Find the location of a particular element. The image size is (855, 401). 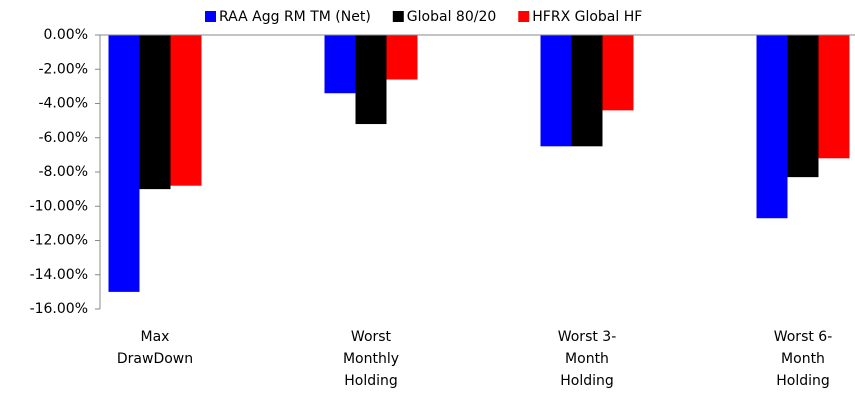

x-tick-label-line: DrawDown is located at coordinates (155, 359).